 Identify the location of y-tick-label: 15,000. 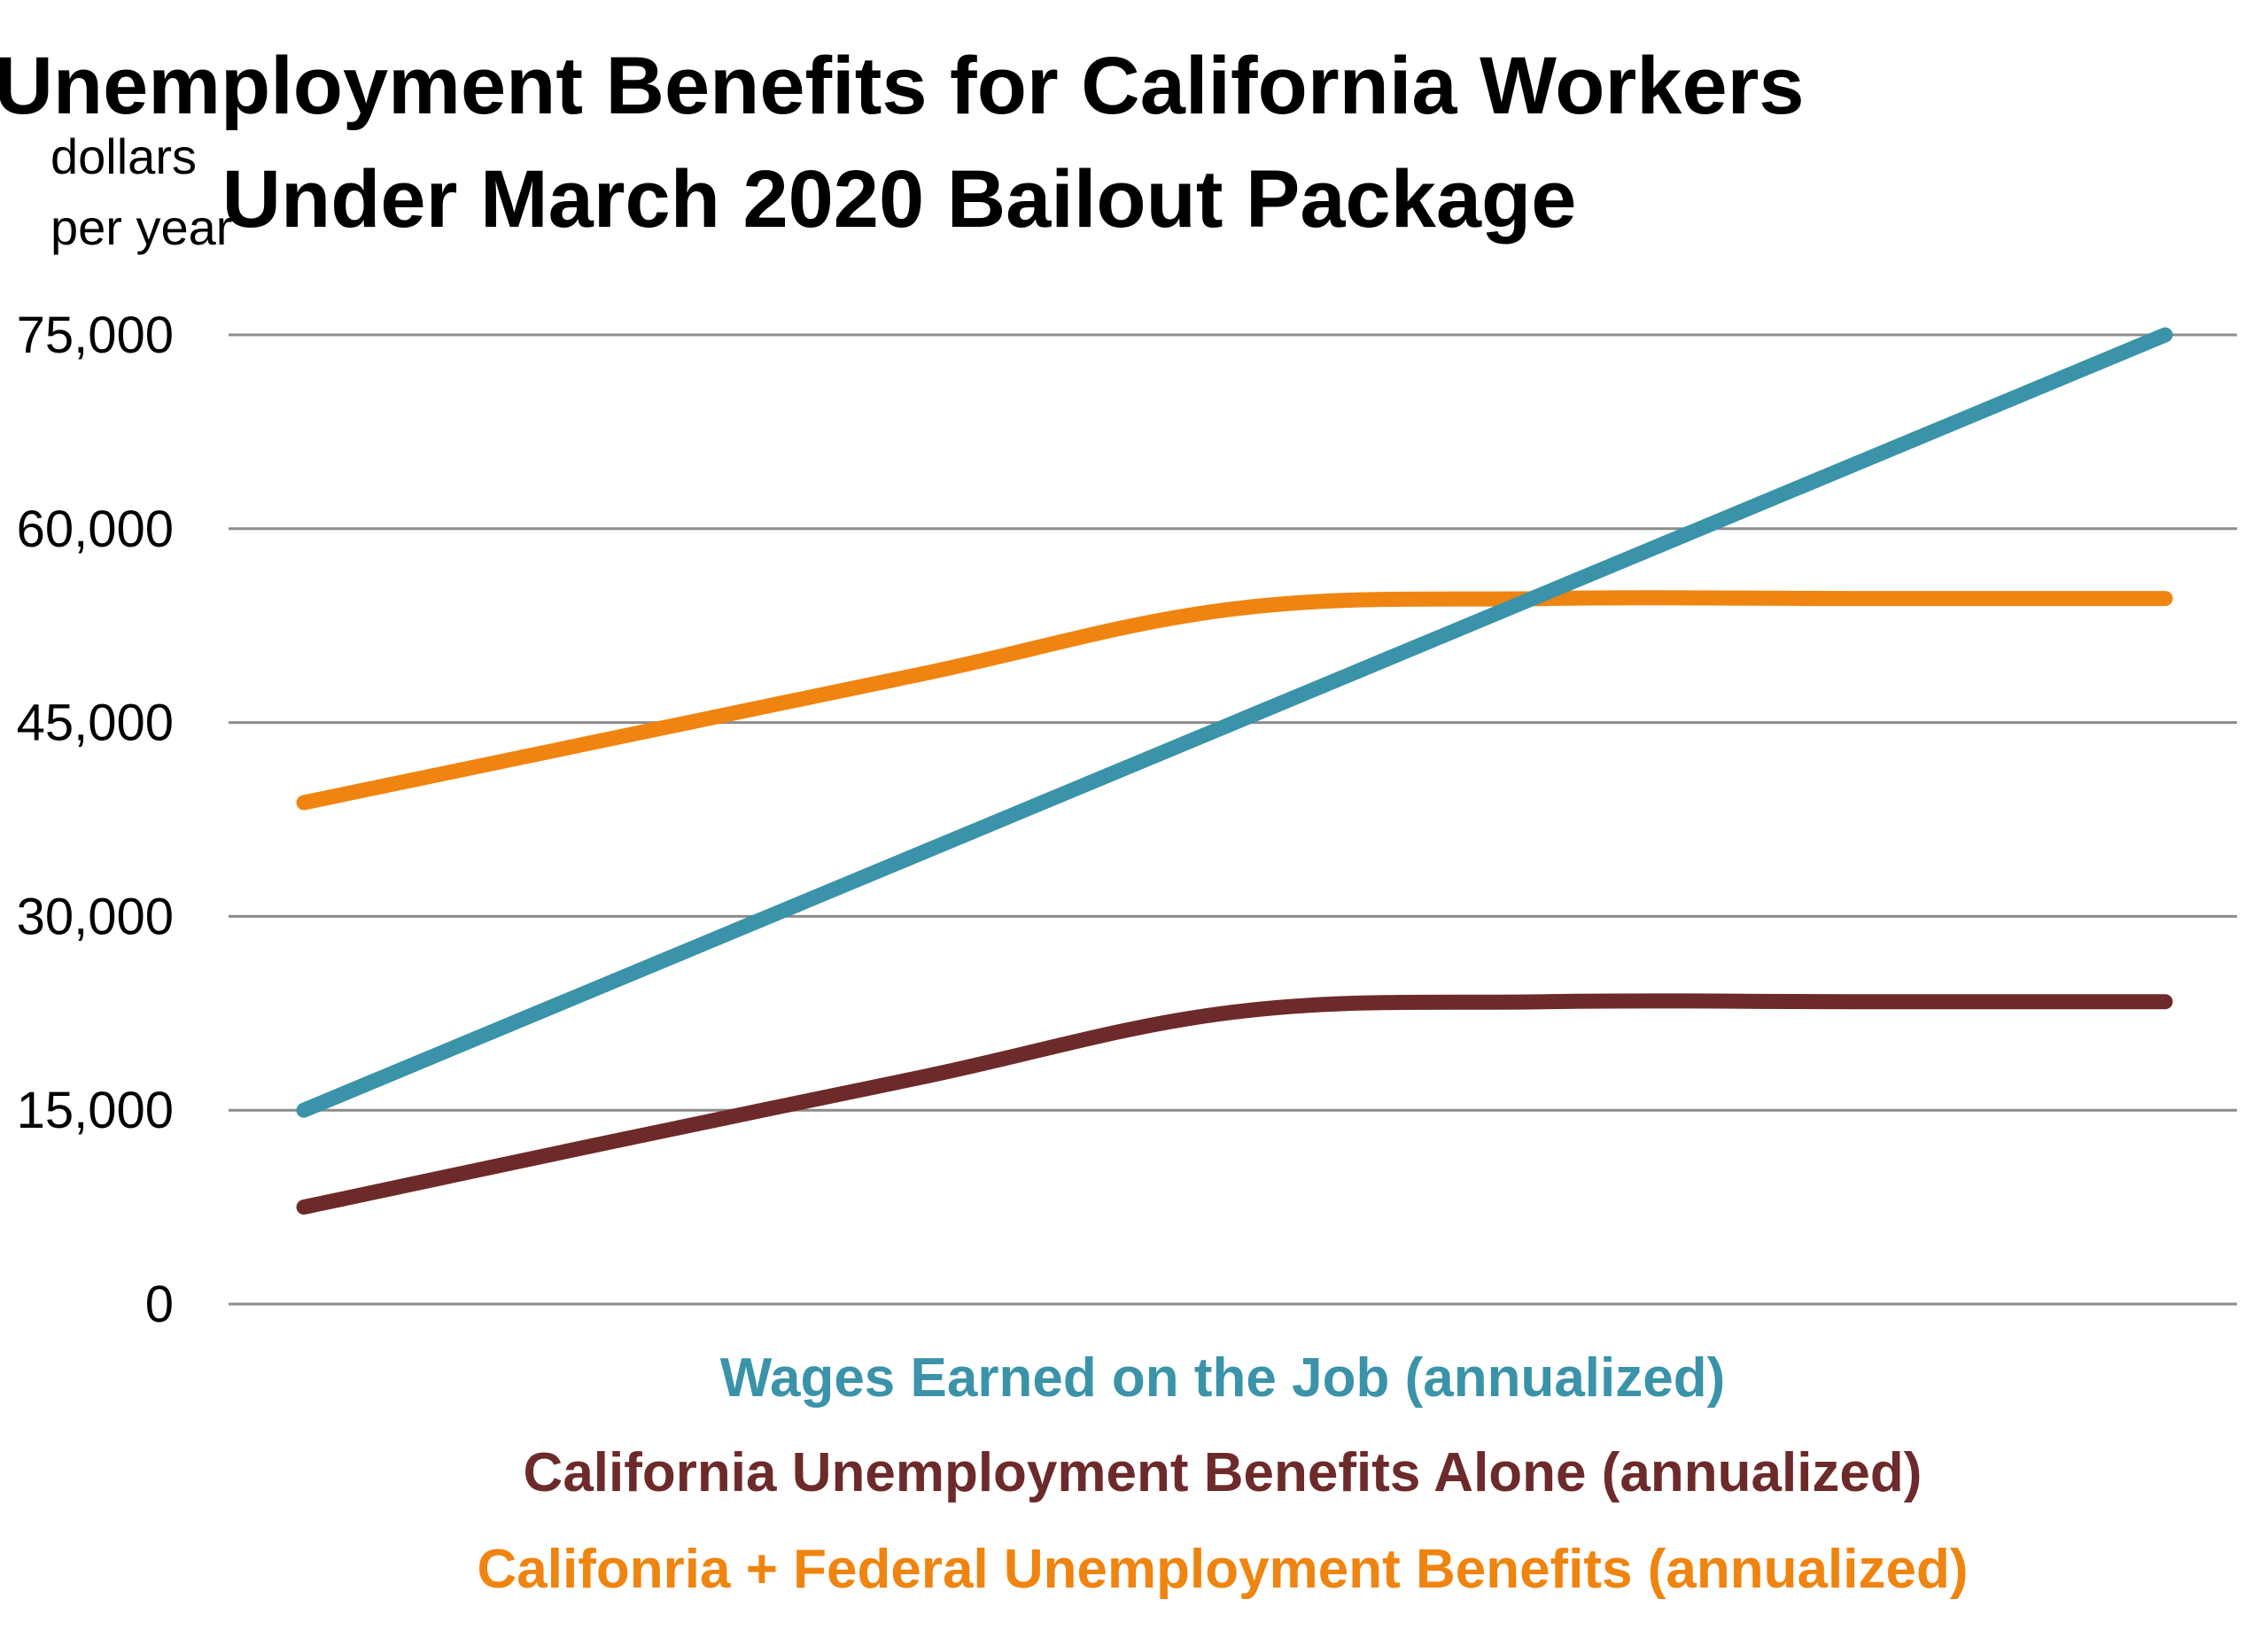
(95, 1110).